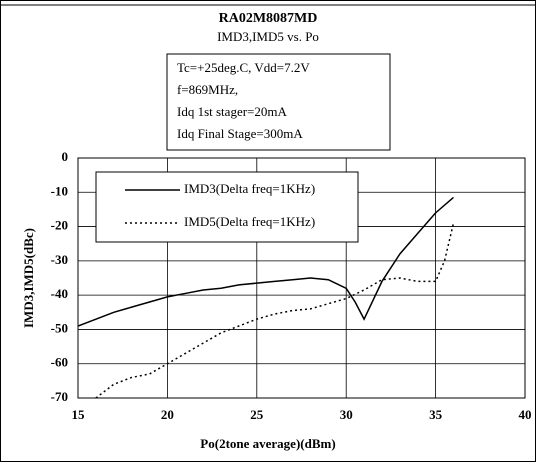 This screenshot has height=462, width=536. Describe the element at coordinates (267, 443) in the screenshot. I see `x-axis-label: Po(2tone average)(dBm)` at that location.